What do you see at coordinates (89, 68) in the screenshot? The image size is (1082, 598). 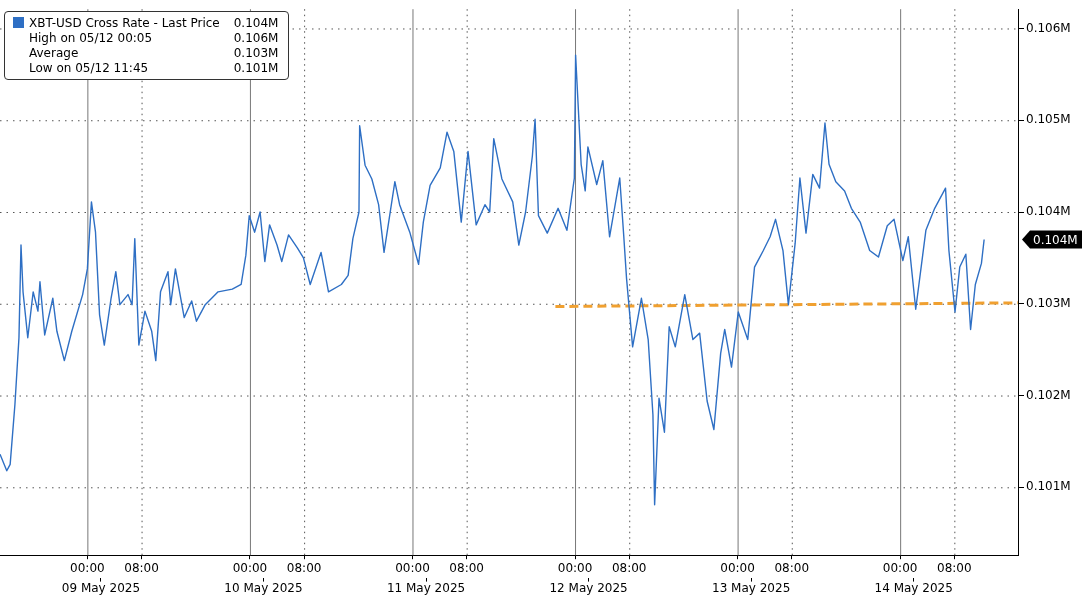 I see `annotation: Low on 05/12 11:45` at bounding box center [89, 68].